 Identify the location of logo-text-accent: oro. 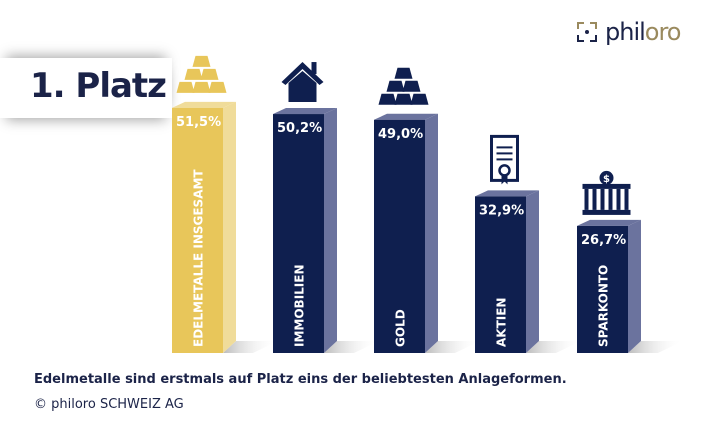
(663, 32).